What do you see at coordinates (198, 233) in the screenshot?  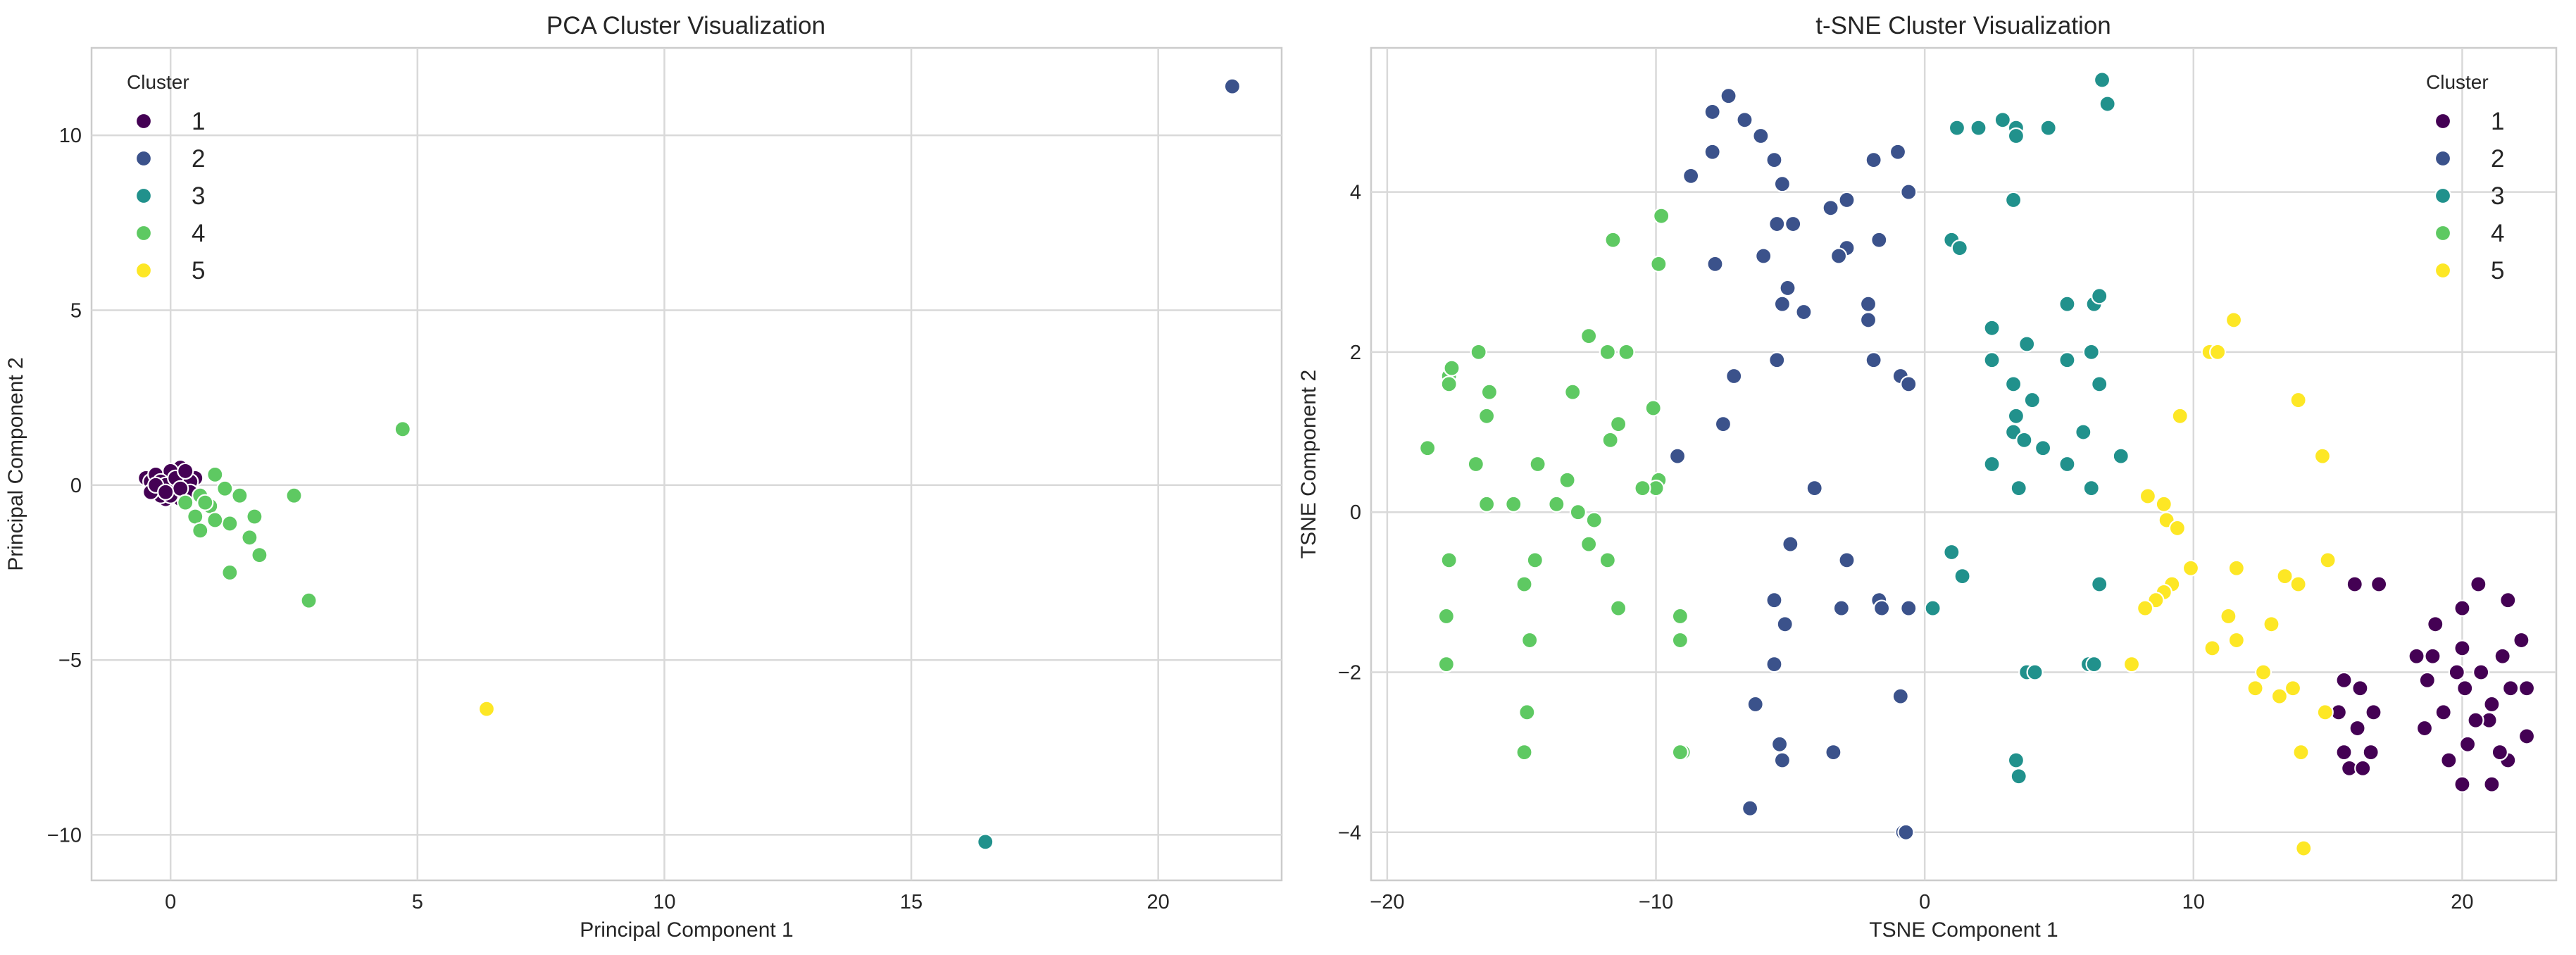 I see `legend-entry-label: 4` at bounding box center [198, 233].